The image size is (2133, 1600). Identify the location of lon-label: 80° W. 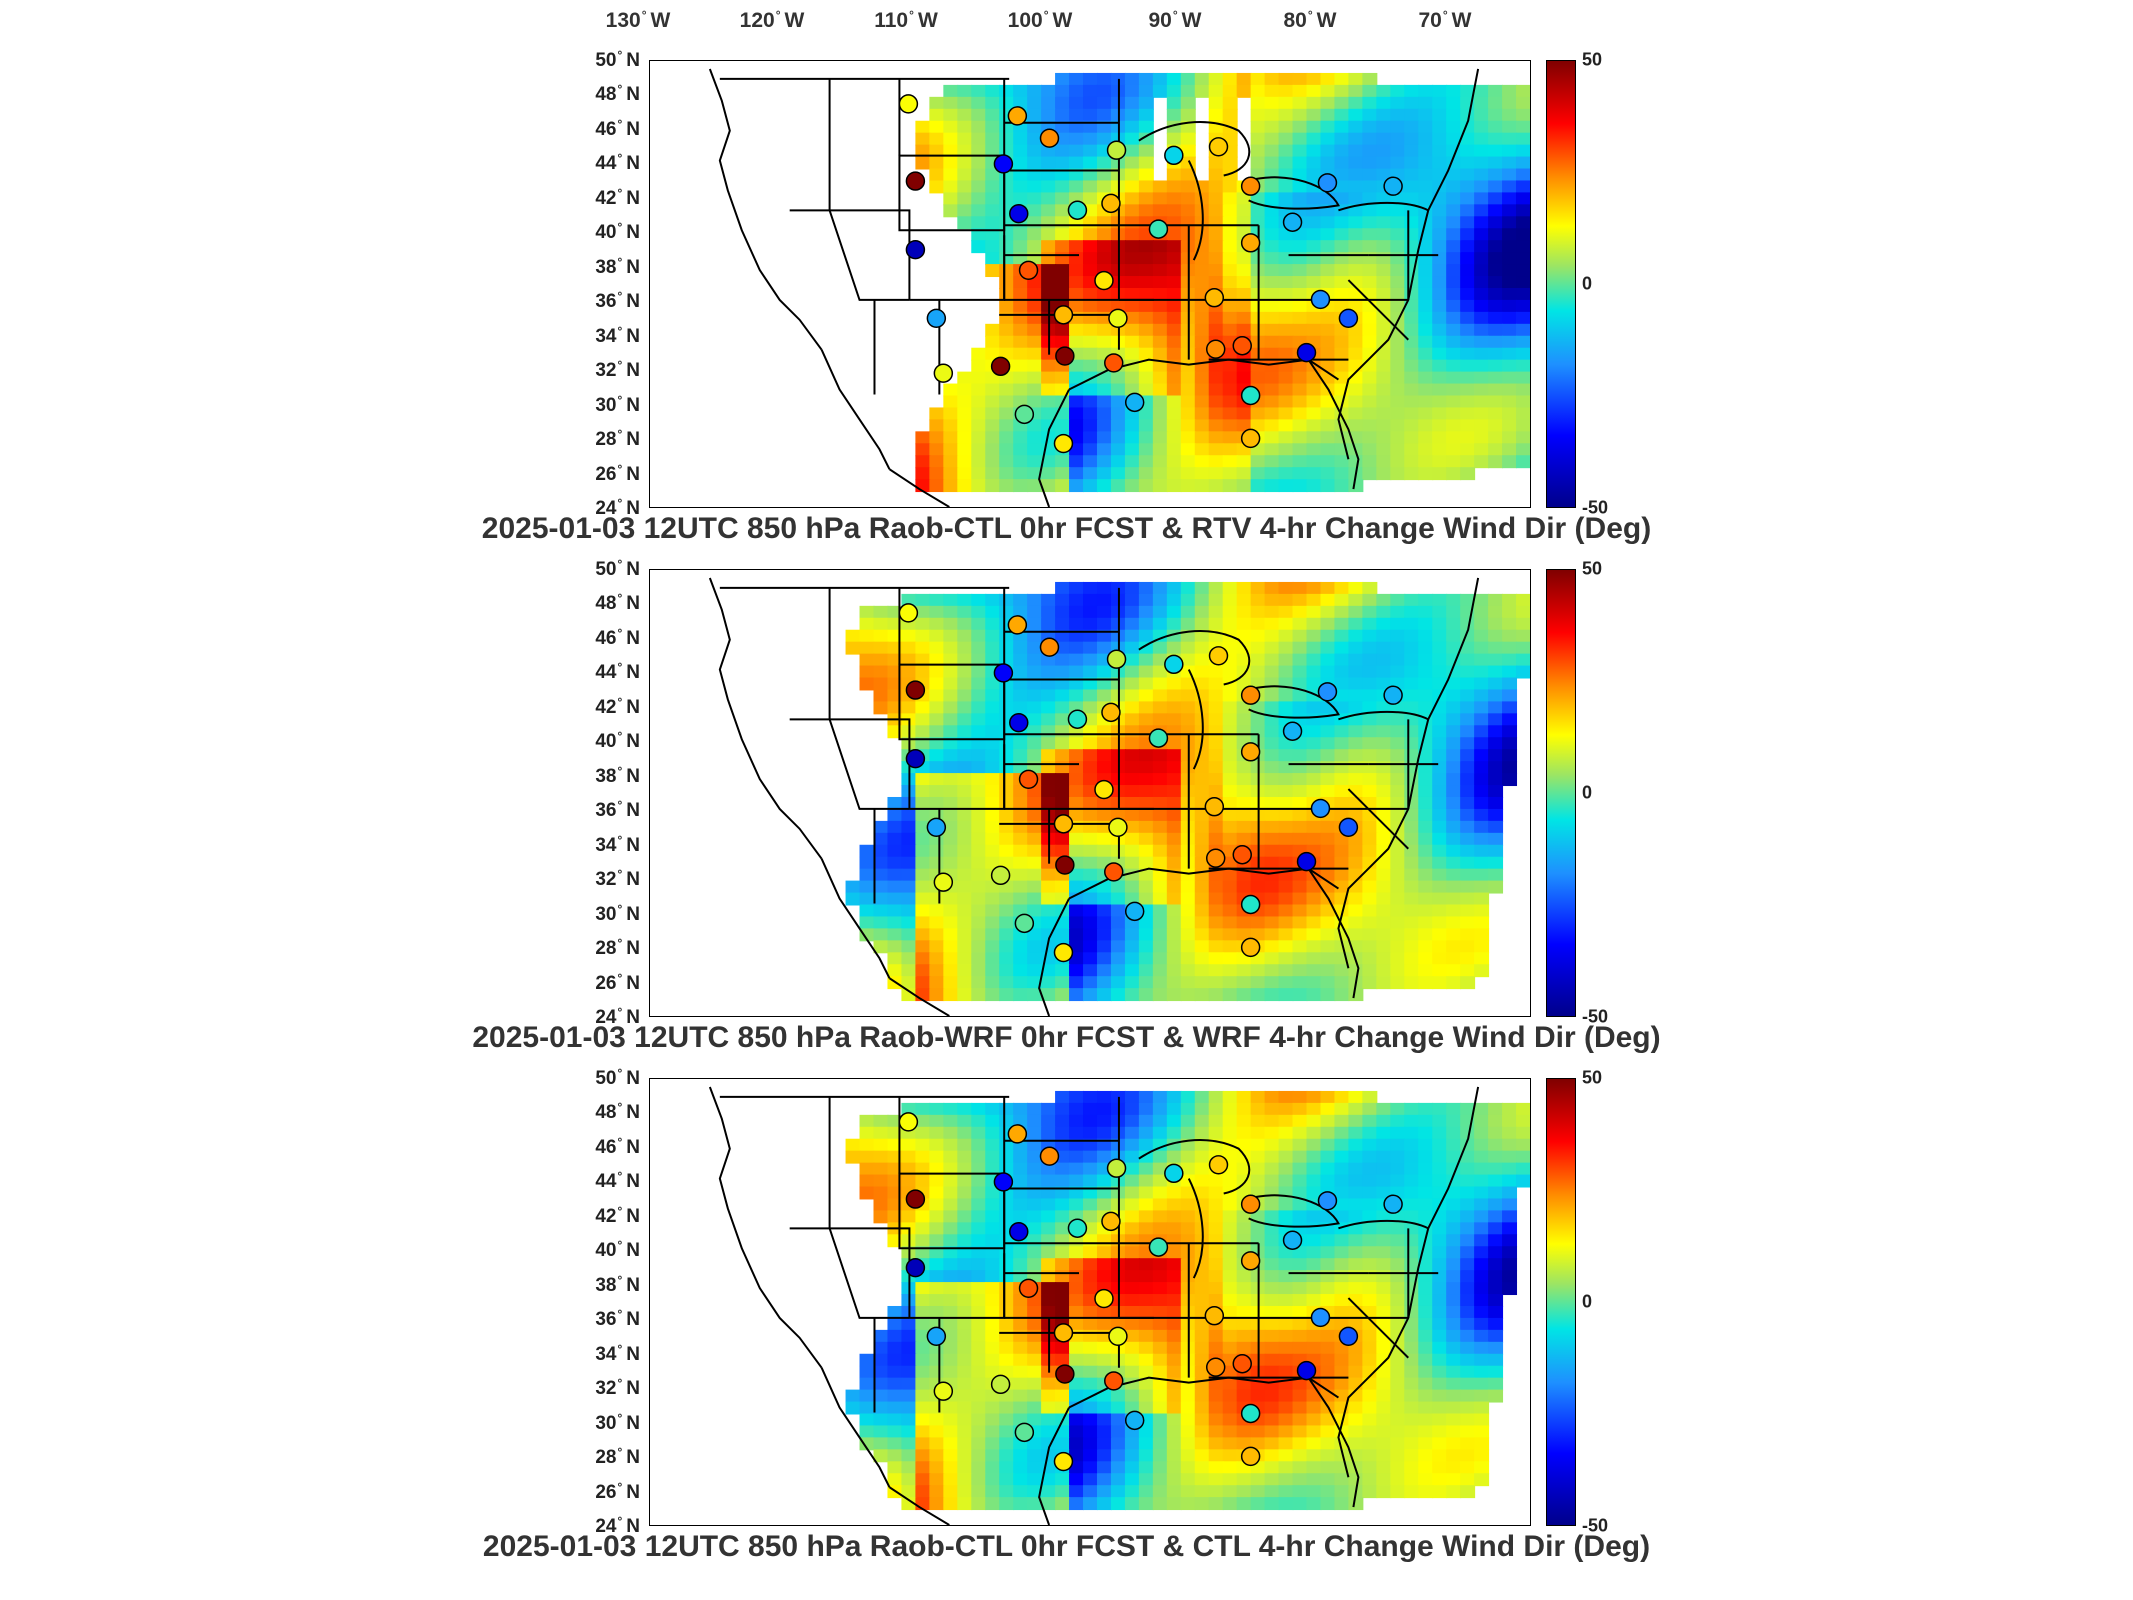
(1310, 20).